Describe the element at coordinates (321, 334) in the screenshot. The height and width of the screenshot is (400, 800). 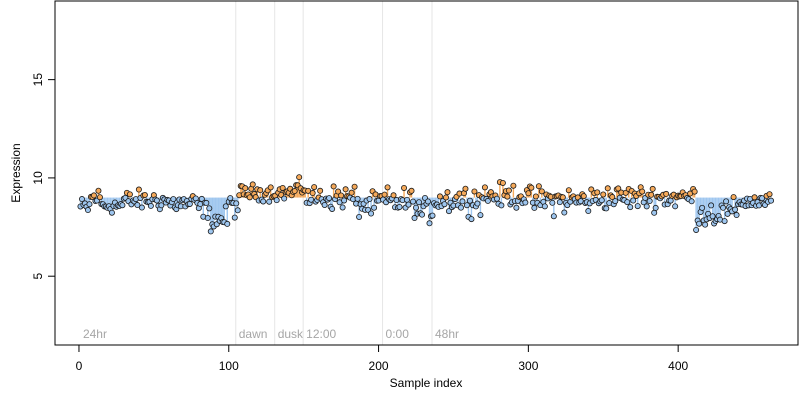
I see `region-label: 12:00` at that location.